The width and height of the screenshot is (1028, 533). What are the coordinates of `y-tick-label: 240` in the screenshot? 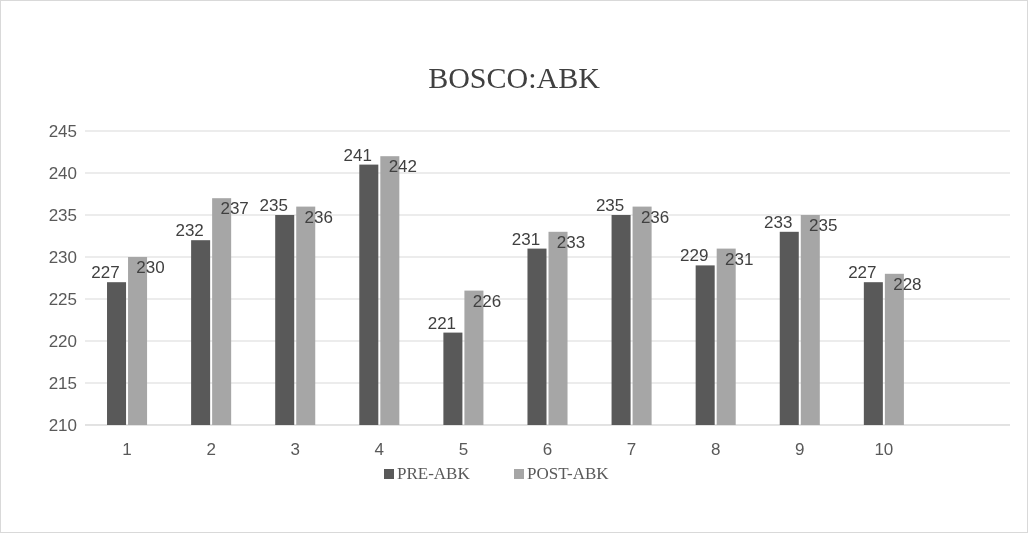 It's located at (62, 173).